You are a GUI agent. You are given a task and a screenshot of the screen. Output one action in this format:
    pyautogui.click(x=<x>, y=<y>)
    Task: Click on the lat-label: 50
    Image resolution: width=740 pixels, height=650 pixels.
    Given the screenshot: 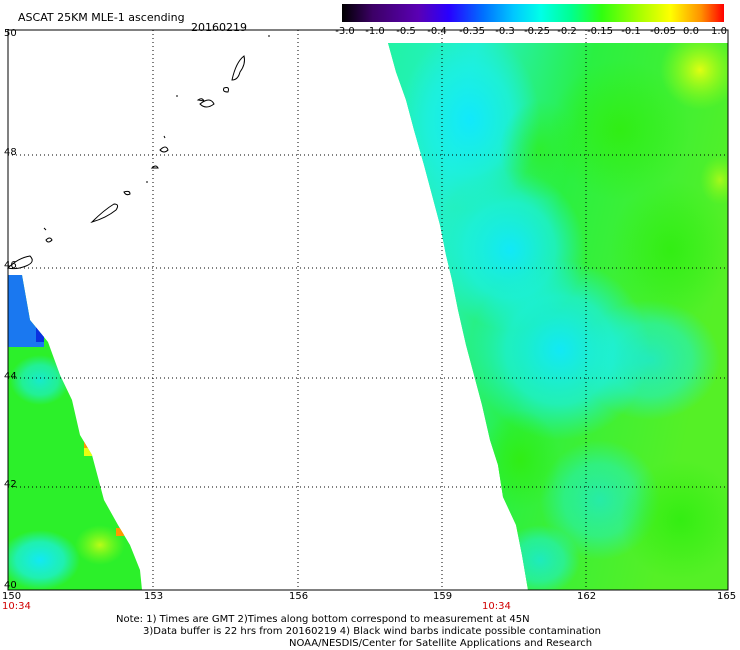 What is the action you would take?
    pyautogui.click(x=10, y=33)
    